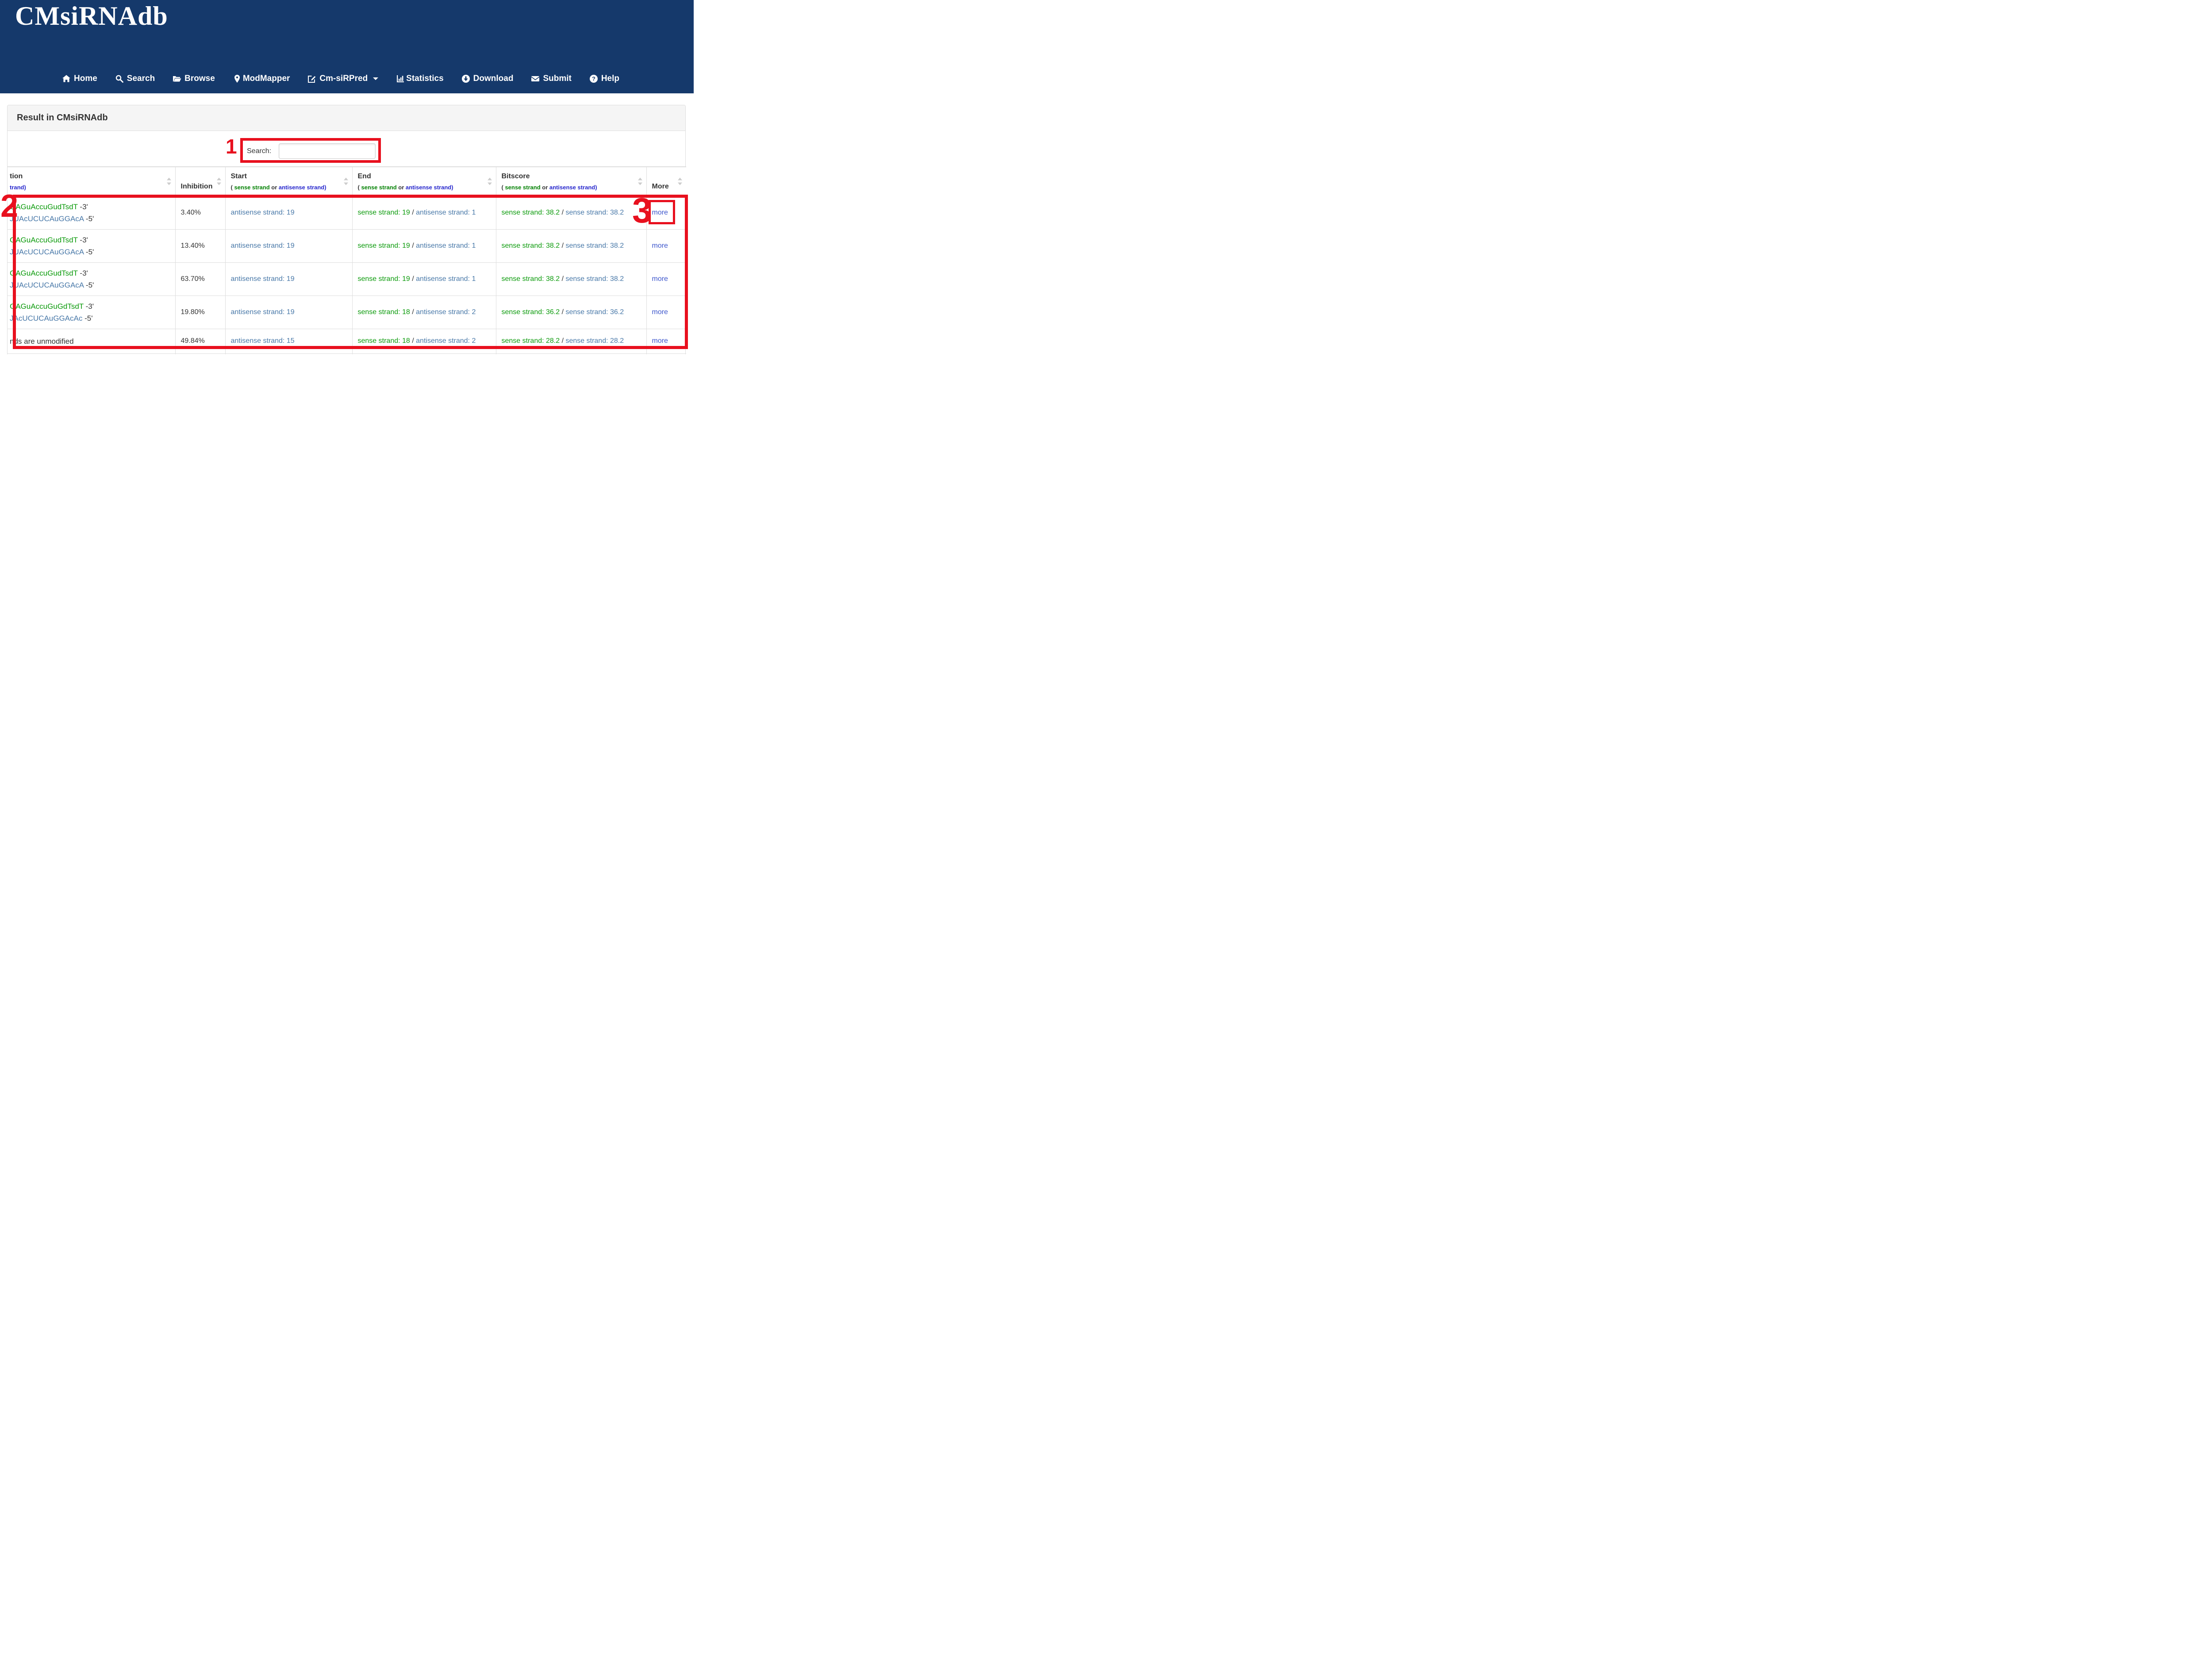 This screenshot has height=1678, width=2212. I want to click on nav-label: Browse, so click(200, 78).